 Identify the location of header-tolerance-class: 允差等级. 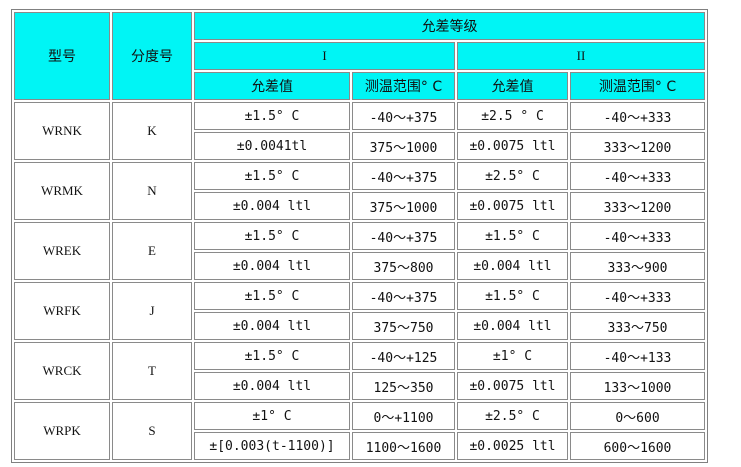
(449, 26).